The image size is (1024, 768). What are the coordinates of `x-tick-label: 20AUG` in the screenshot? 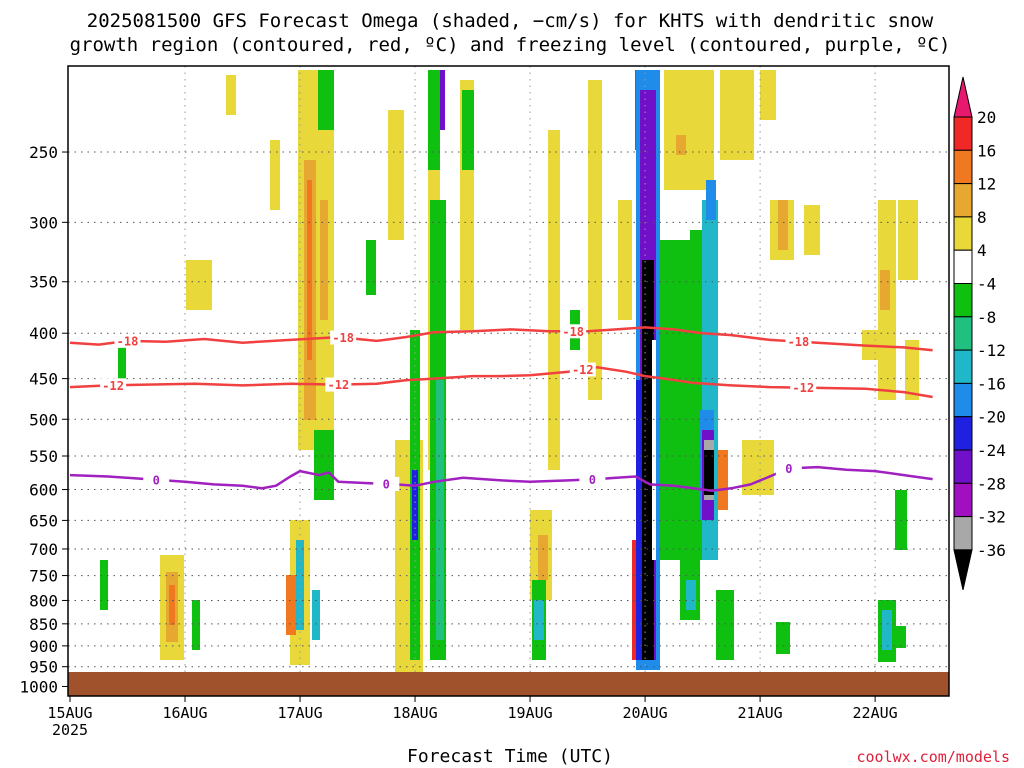 It's located at (645, 713).